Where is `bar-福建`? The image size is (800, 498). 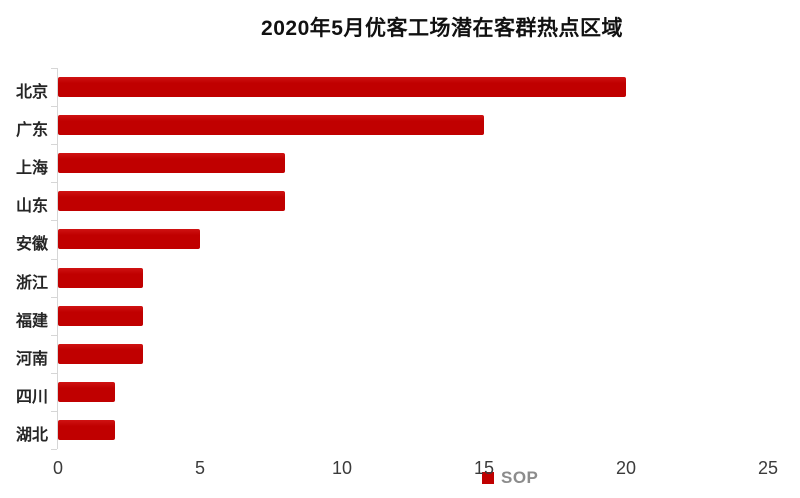 bar-福建 is located at coordinates (100, 316).